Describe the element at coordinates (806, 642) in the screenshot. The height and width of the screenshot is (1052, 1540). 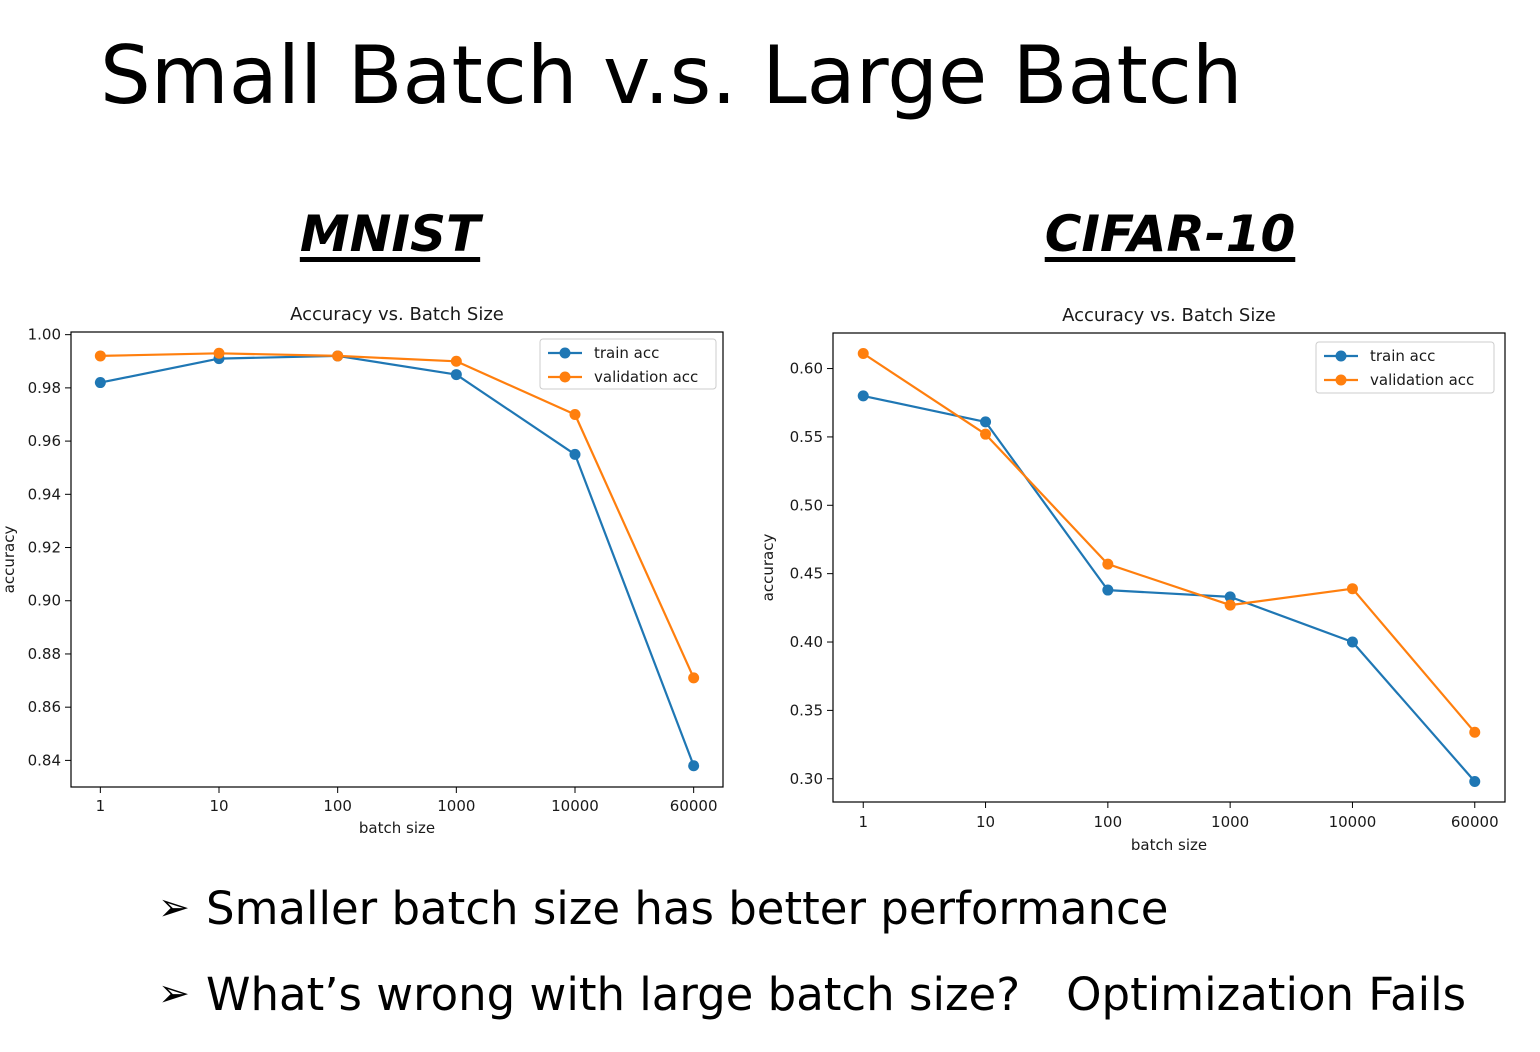
I see `y-tick-label: 0.40` at that location.